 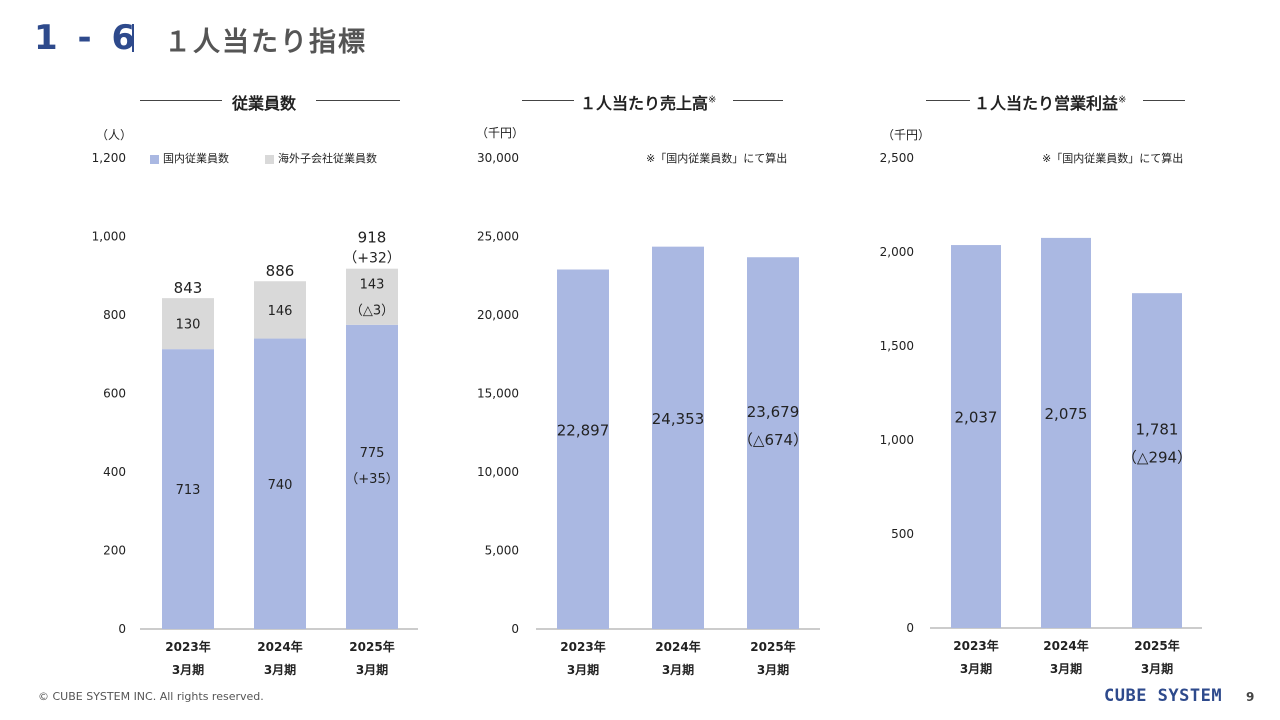 What do you see at coordinates (906, 135) in the screenshot?
I see `profit-unit: （千円）` at bounding box center [906, 135].